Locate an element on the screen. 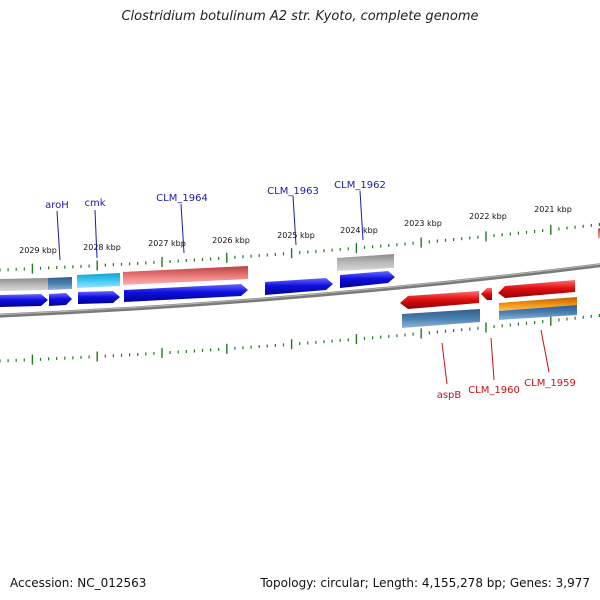  genome-backbone is located at coordinates (300, 290).